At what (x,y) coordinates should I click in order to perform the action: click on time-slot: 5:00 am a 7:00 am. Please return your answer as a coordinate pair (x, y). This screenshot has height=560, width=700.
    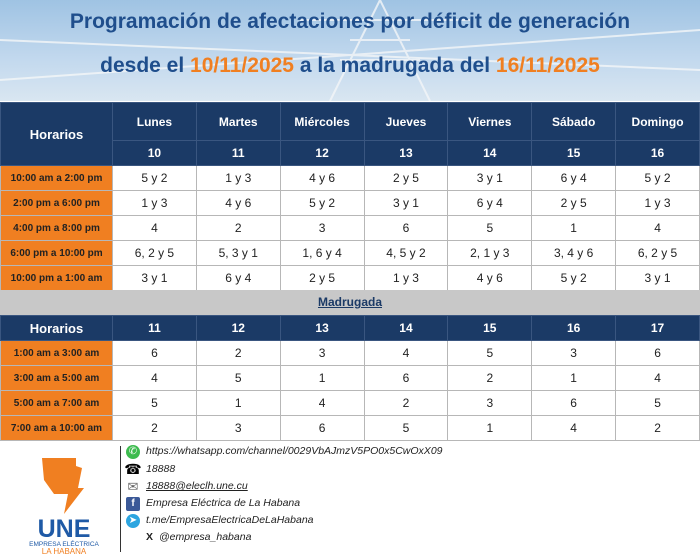
    Looking at the image, I should click on (56, 403).